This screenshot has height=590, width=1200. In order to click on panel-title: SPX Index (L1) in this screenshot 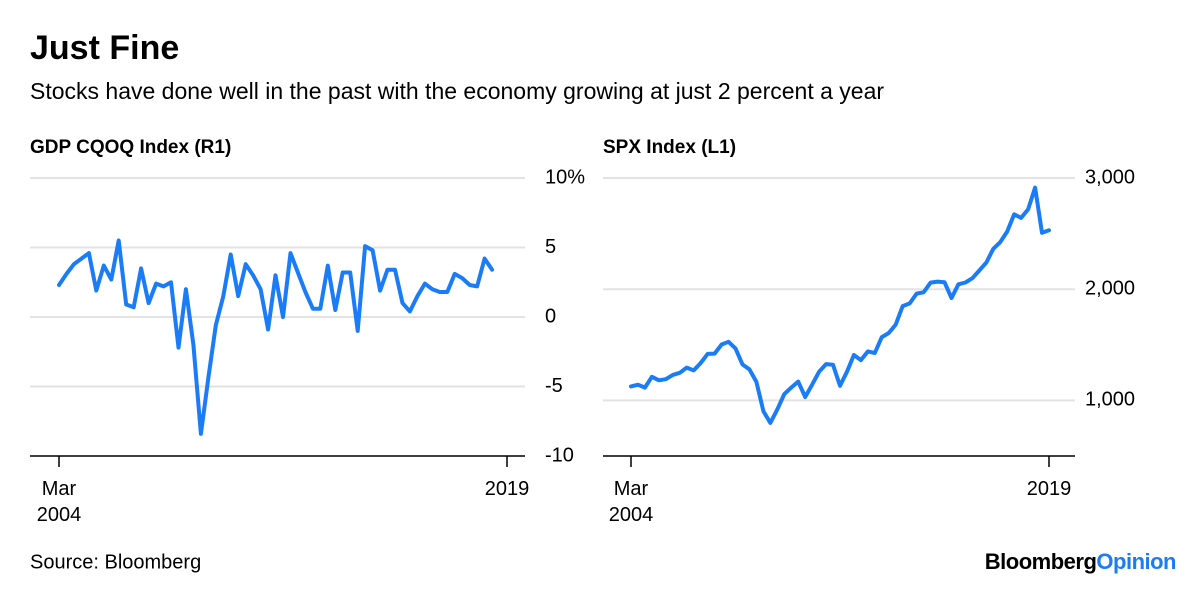, I will do `click(669, 147)`.